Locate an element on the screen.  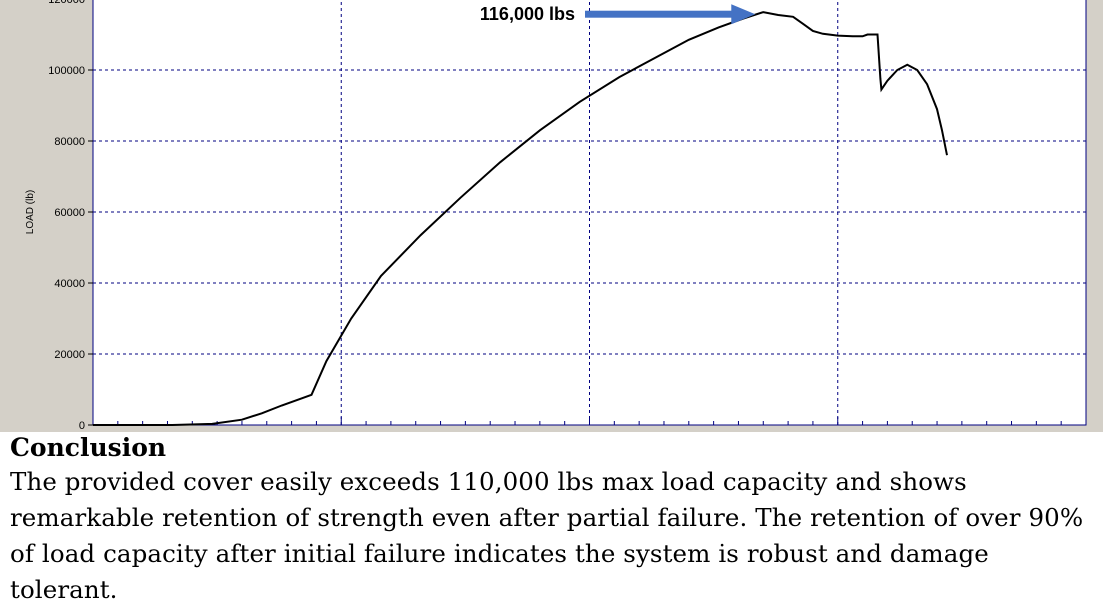
annotation-label: 116,000 lbs is located at coordinates (527, 14).